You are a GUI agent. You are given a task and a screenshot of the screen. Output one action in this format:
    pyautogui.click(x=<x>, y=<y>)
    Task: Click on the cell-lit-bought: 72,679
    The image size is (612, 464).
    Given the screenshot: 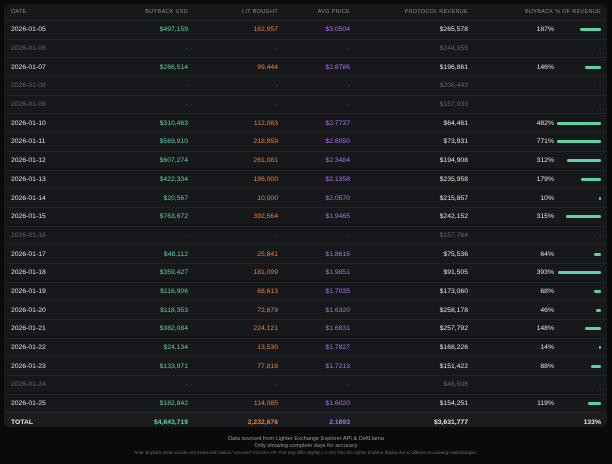 What is the action you would take?
    pyautogui.click(x=239, y=310)
    